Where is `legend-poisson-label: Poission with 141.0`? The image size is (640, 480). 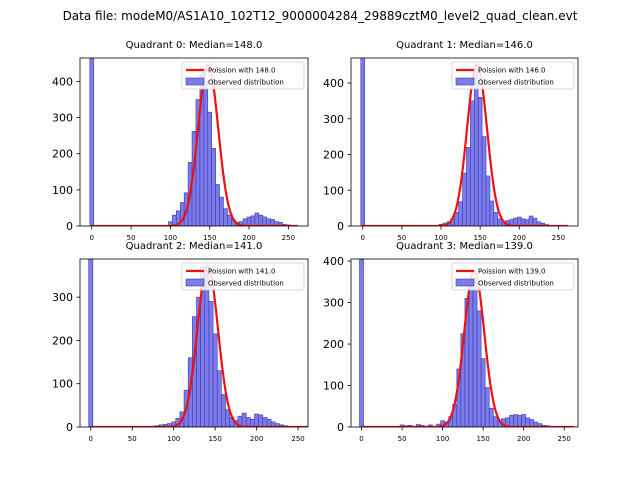 legend-poisson-label: Poission with 141.0 is located at coordinates (242, 272).